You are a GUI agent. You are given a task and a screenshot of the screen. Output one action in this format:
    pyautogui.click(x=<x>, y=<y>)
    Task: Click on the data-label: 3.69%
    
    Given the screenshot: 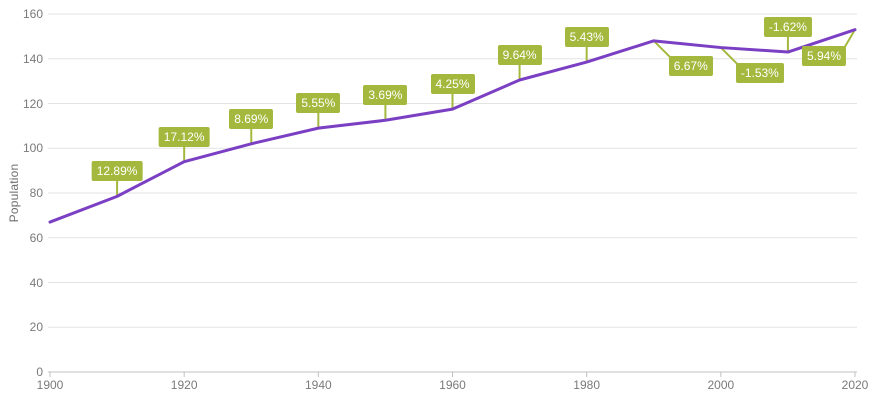 What is the action you would take?
    pyautogui.click(x=385, y=95)
    